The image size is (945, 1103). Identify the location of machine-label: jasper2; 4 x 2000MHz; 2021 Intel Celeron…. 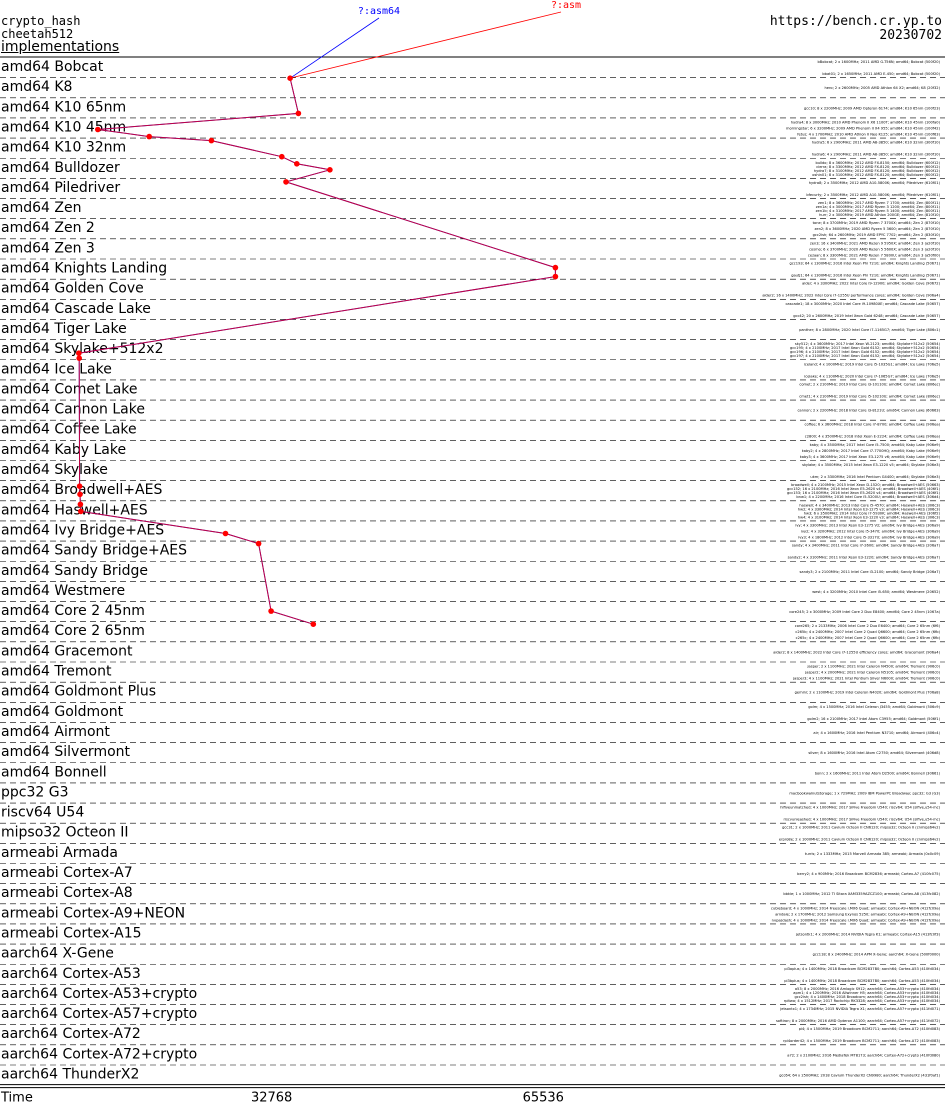
(872, 673).